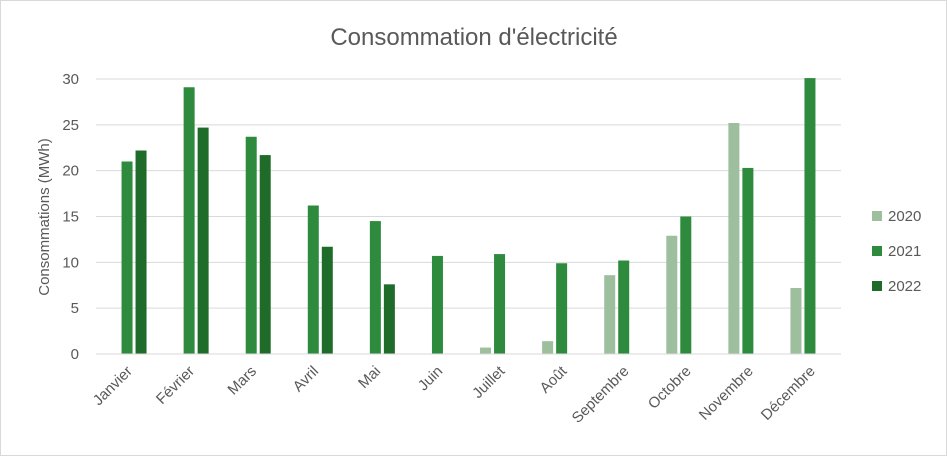 This screenshot has height=460, width=947. What do you see at coordinates (904, 251) in the screenshot?
I see `legend-label: 2021` at bounding box center [904, 251].